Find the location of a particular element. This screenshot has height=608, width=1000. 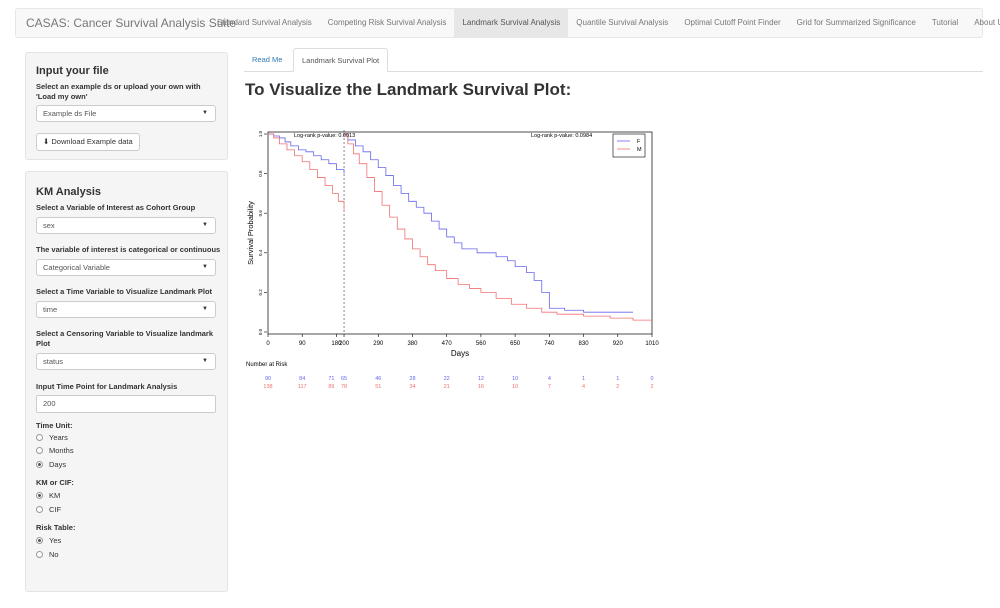

legend-label-F: F is located at coordinates (639, 142).